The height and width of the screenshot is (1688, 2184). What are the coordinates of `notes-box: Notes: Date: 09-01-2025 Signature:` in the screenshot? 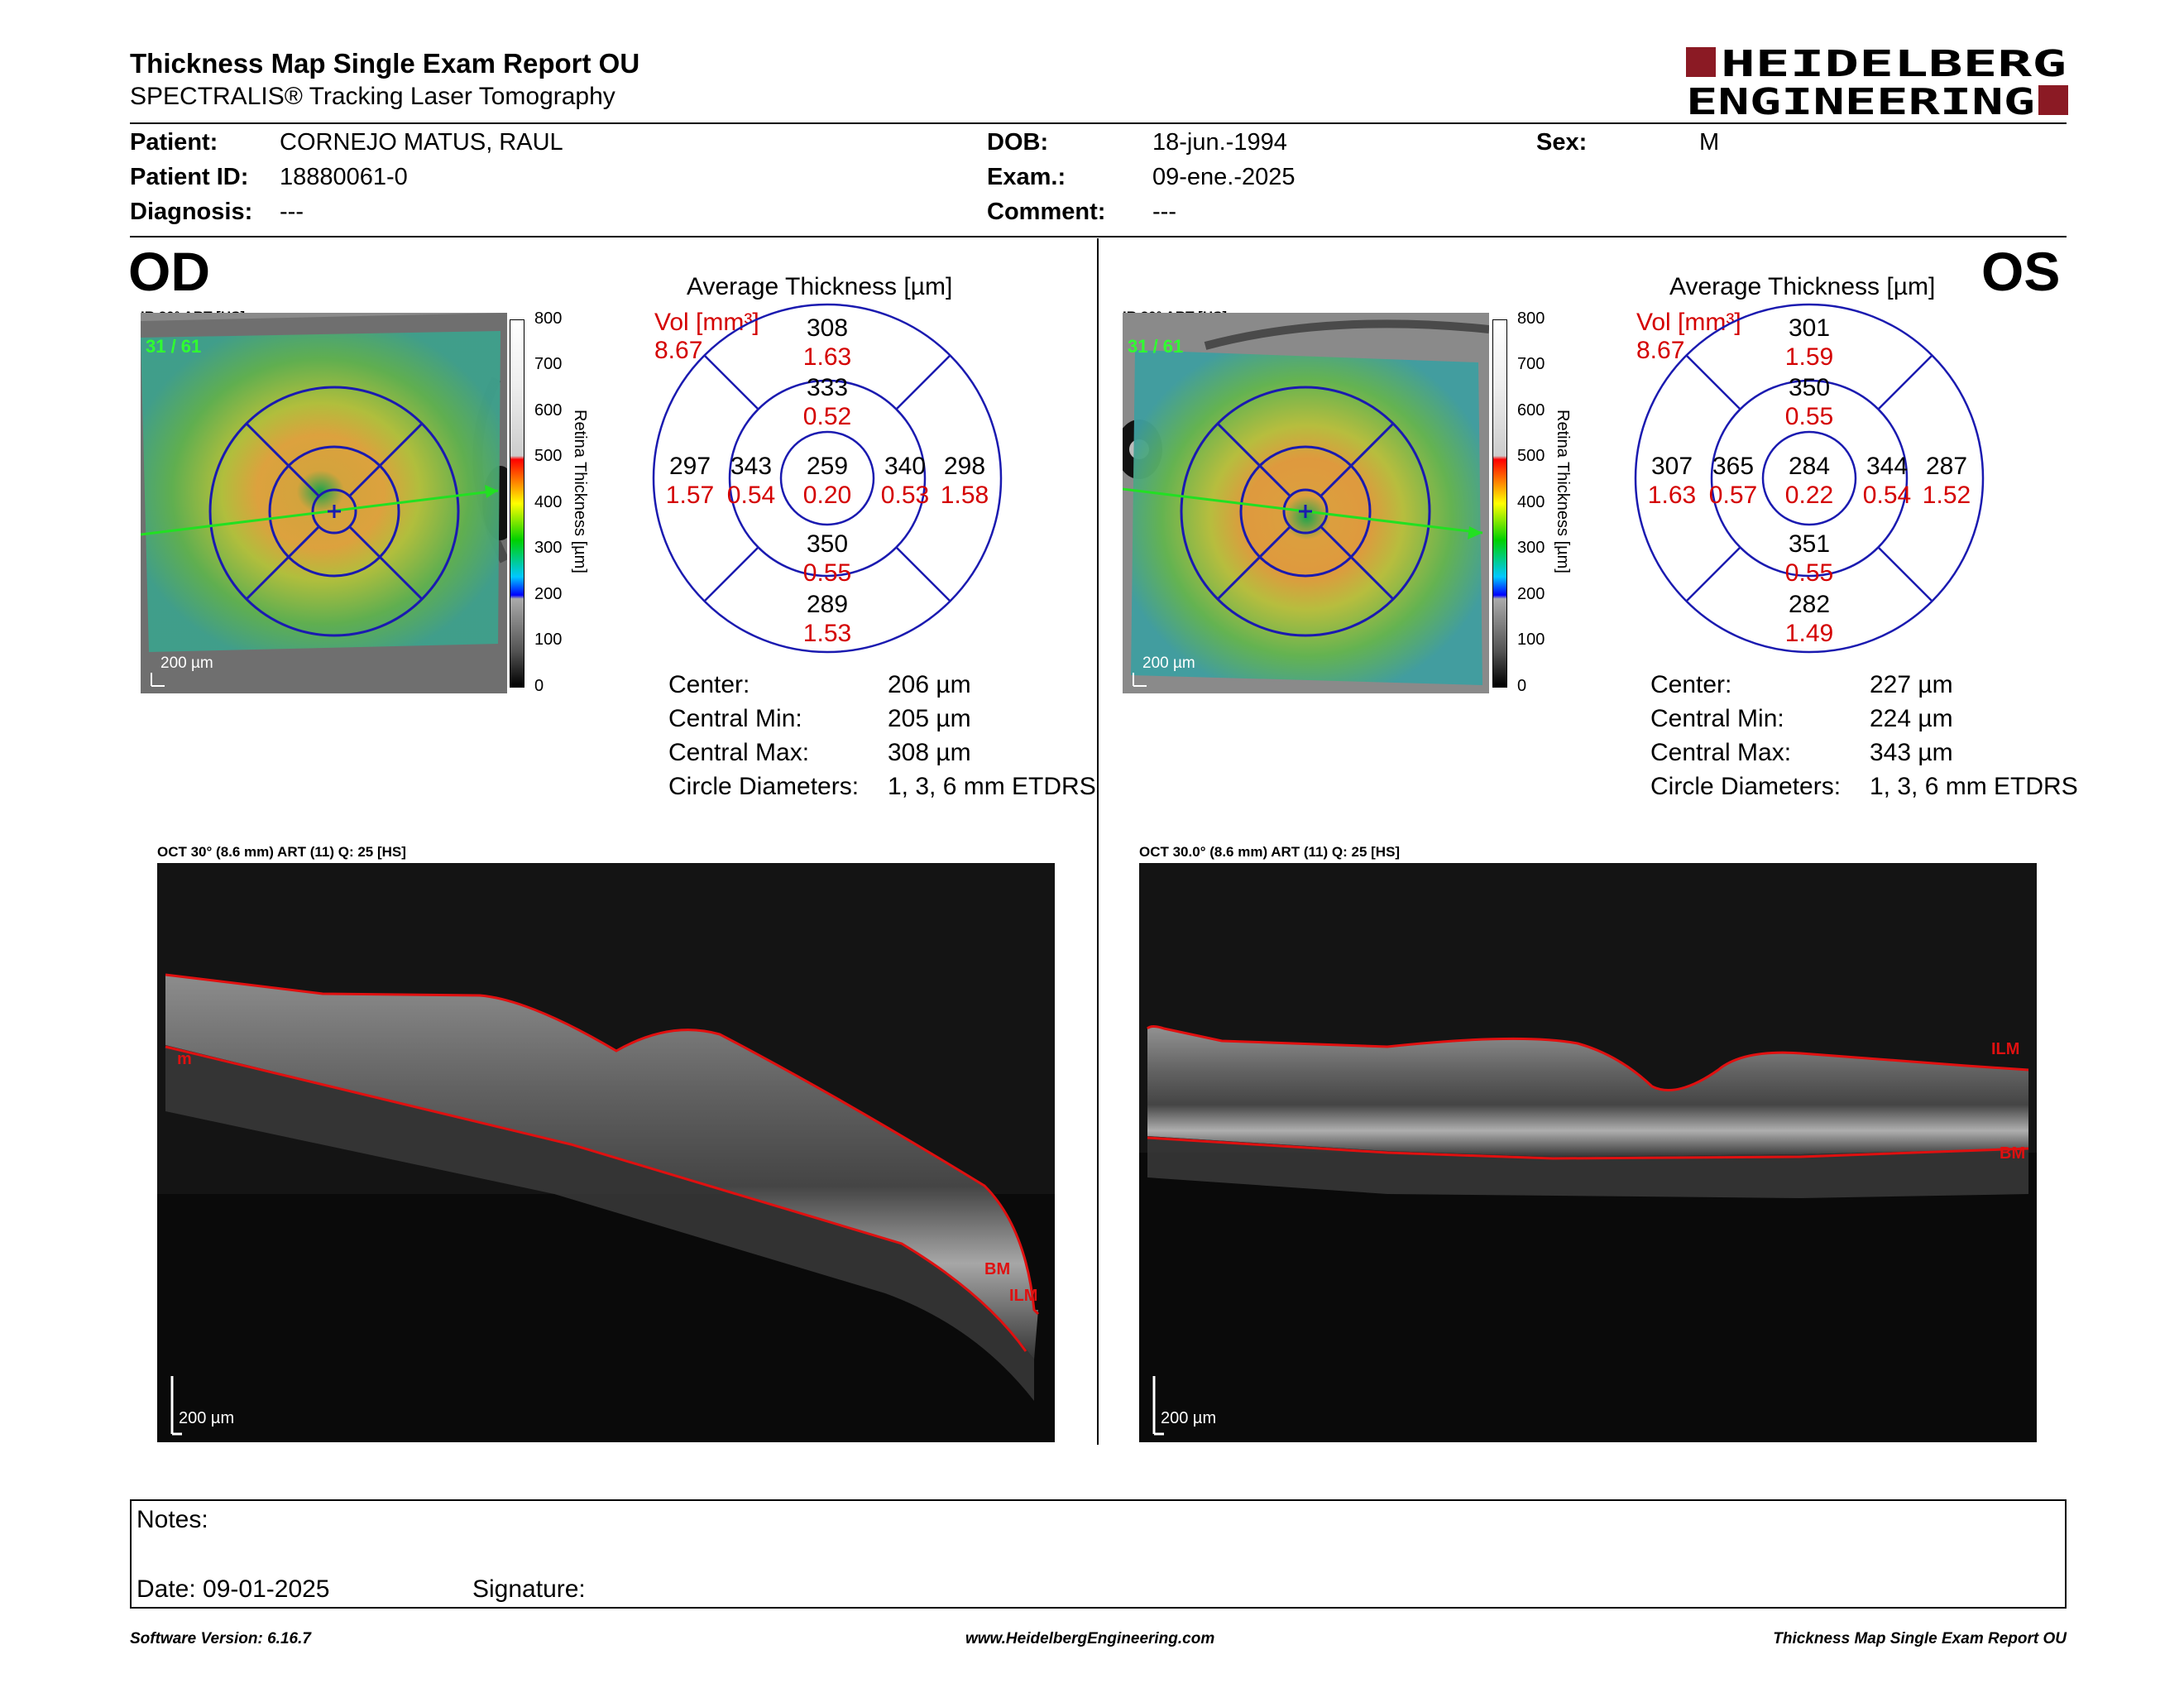 It's located at (1098, 1554).